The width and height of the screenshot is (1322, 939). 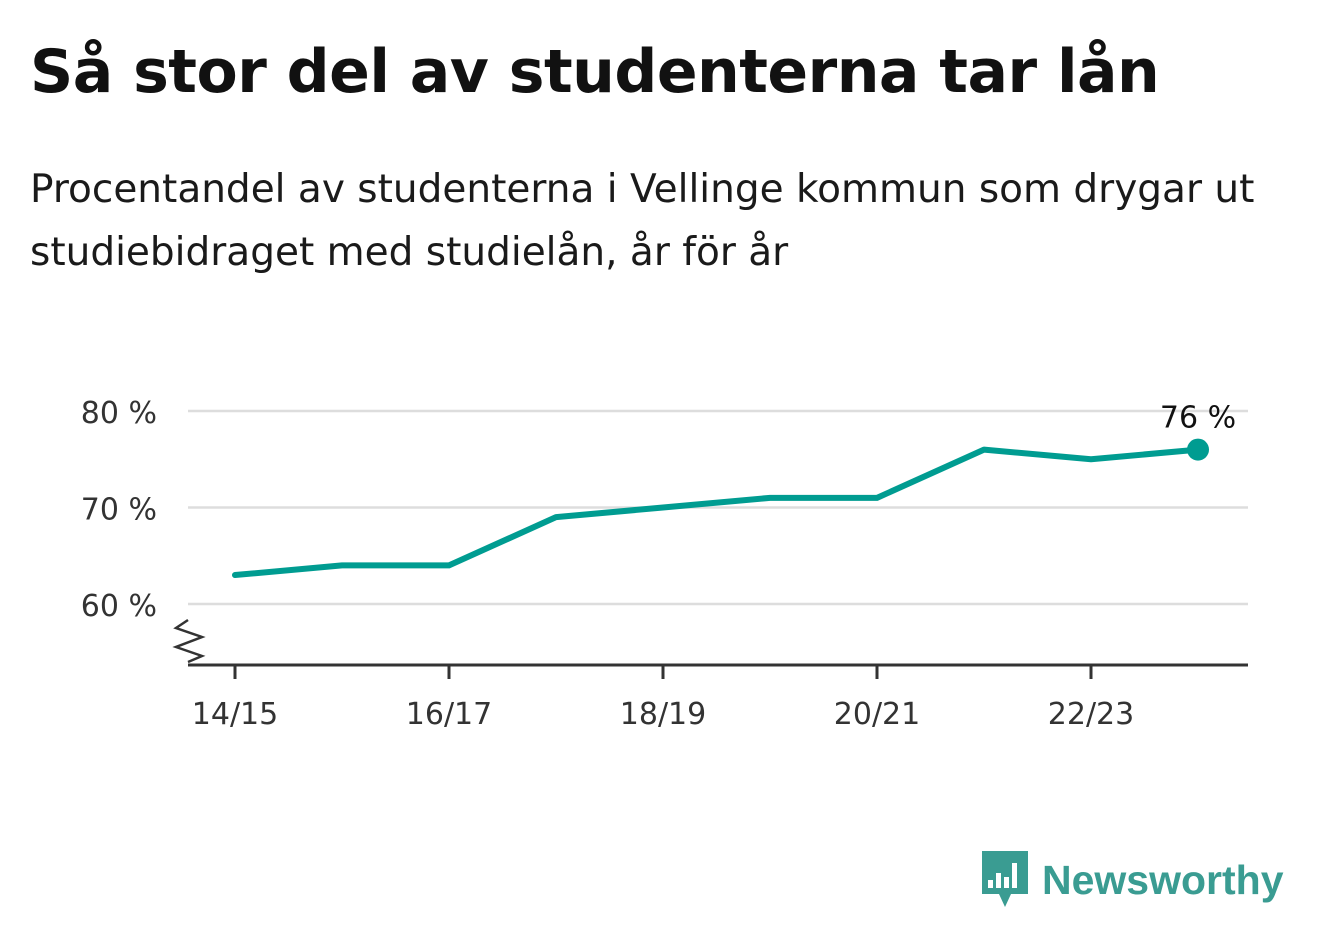 What do you see at coordinates (595, 72) in the screenshot?
I see `chart-title: Så stor del av studenterna tar lån` at bounding box center [595, 72].